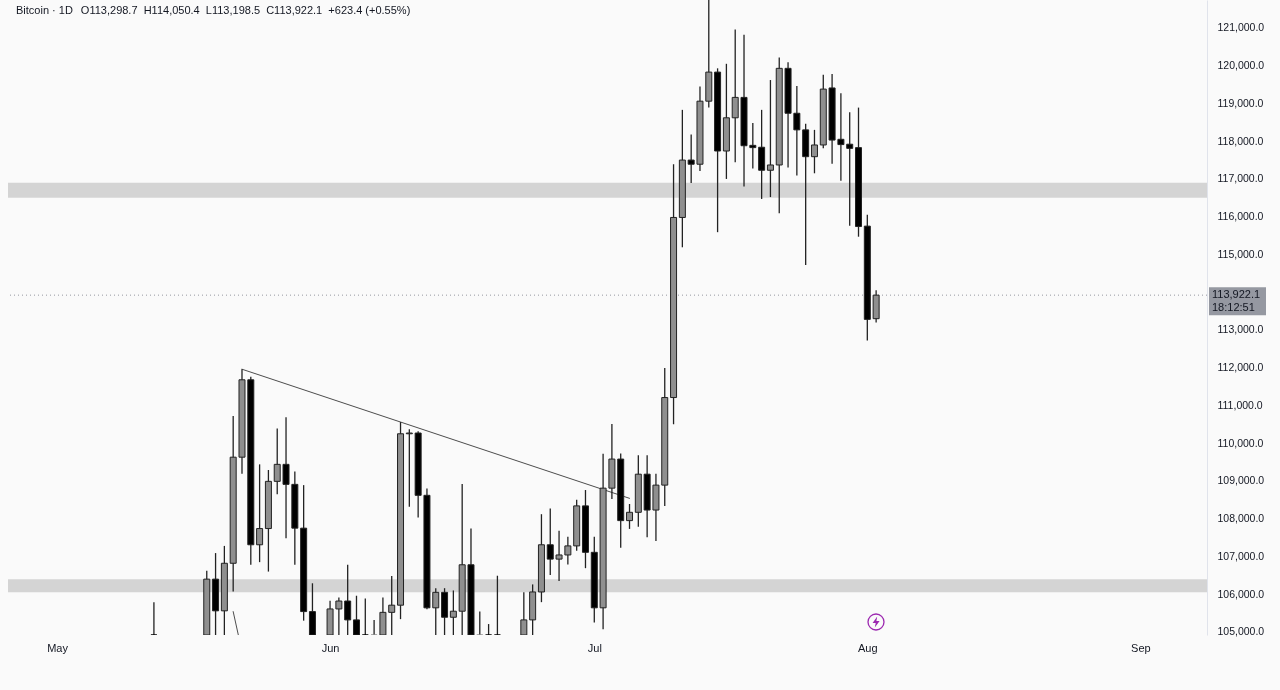  I want to click on y-tick-label: 113,000.0, so click(1240, 329).